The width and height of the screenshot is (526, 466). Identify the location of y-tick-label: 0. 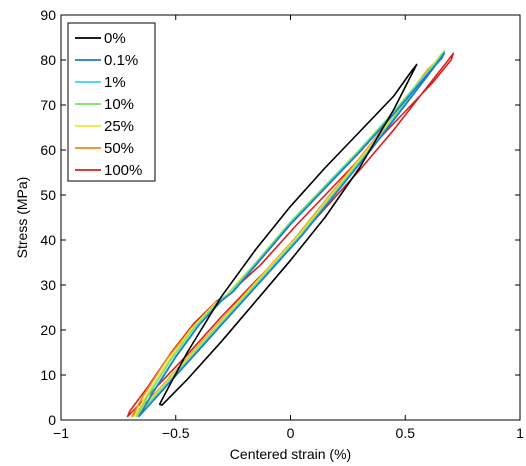
(52, 420).